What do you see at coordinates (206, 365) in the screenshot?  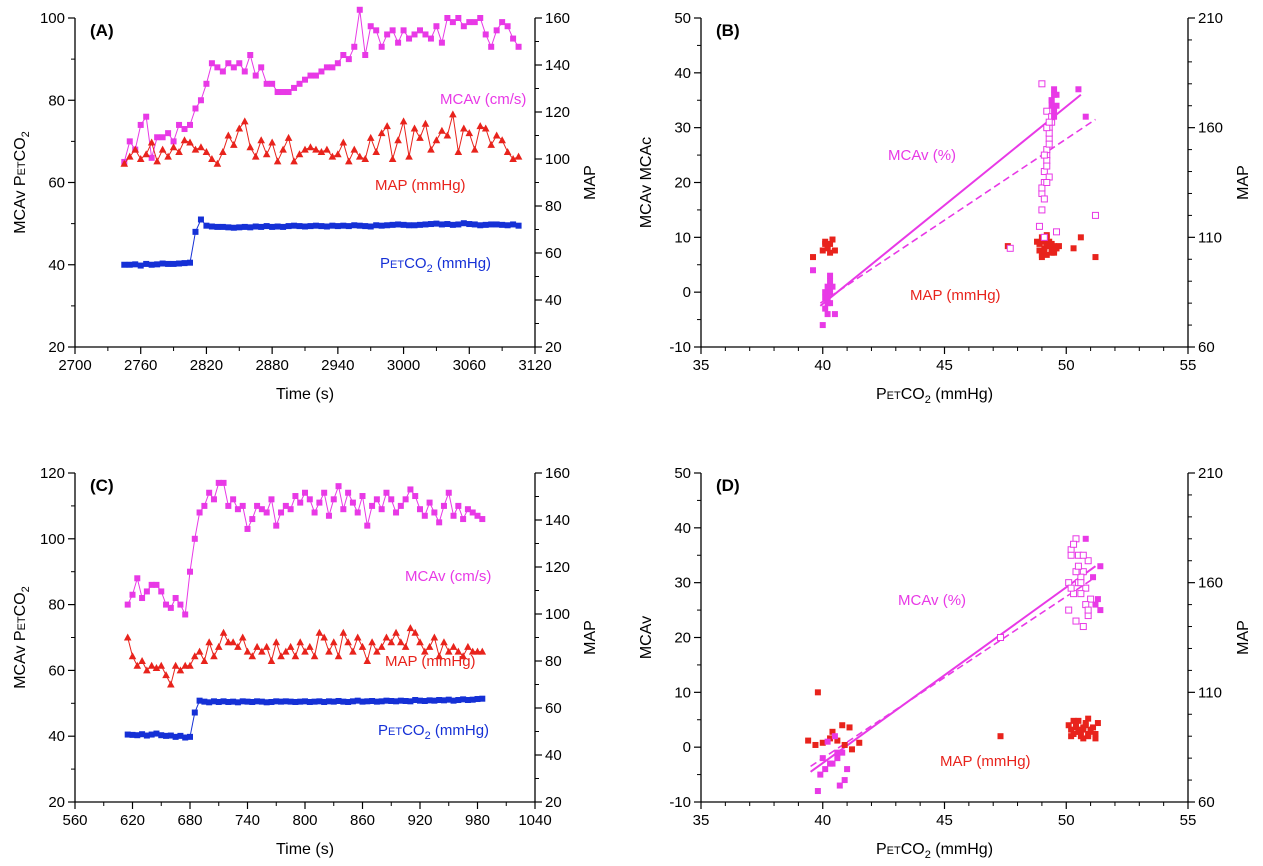 I see `x-tick-label: 2820` at bounding box center [206, 365].